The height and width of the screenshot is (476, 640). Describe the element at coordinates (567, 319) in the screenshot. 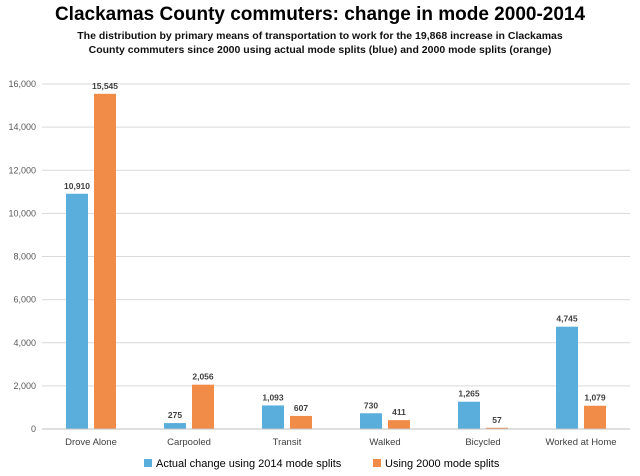

I see `data-label: 4,745` at that location.